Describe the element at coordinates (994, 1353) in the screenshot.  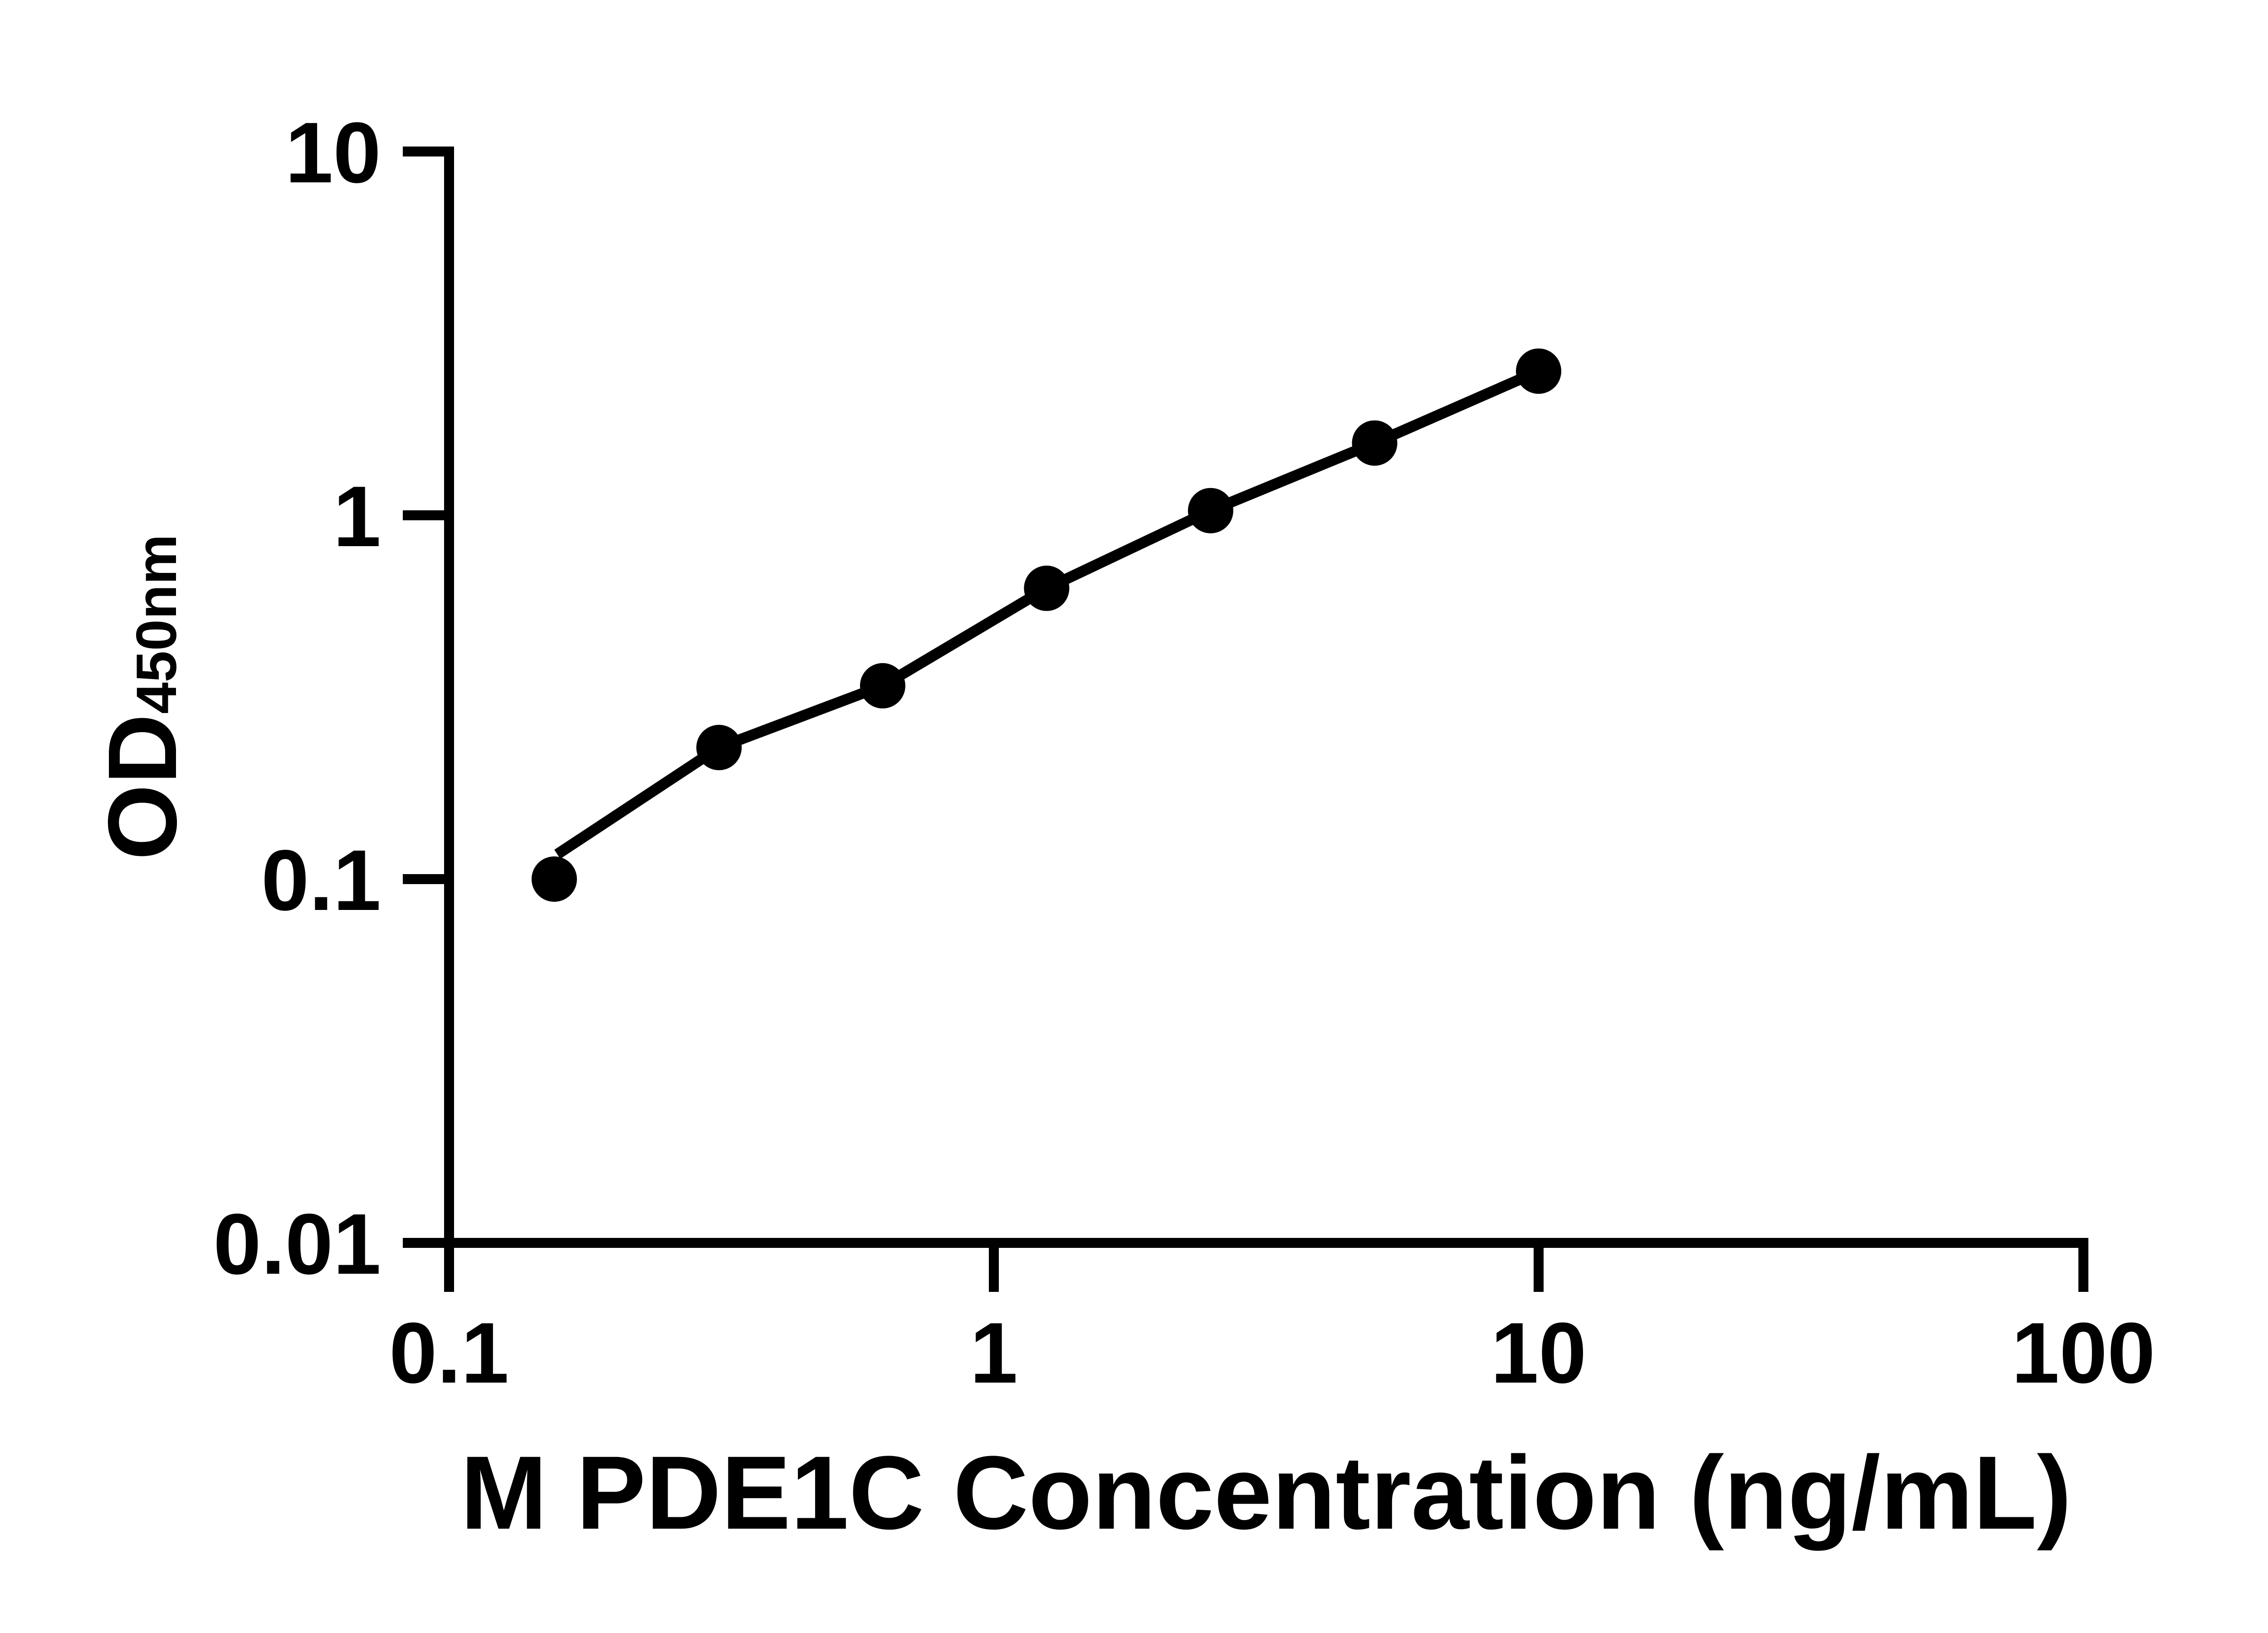
I see `x-tick-label: 1` at that location.